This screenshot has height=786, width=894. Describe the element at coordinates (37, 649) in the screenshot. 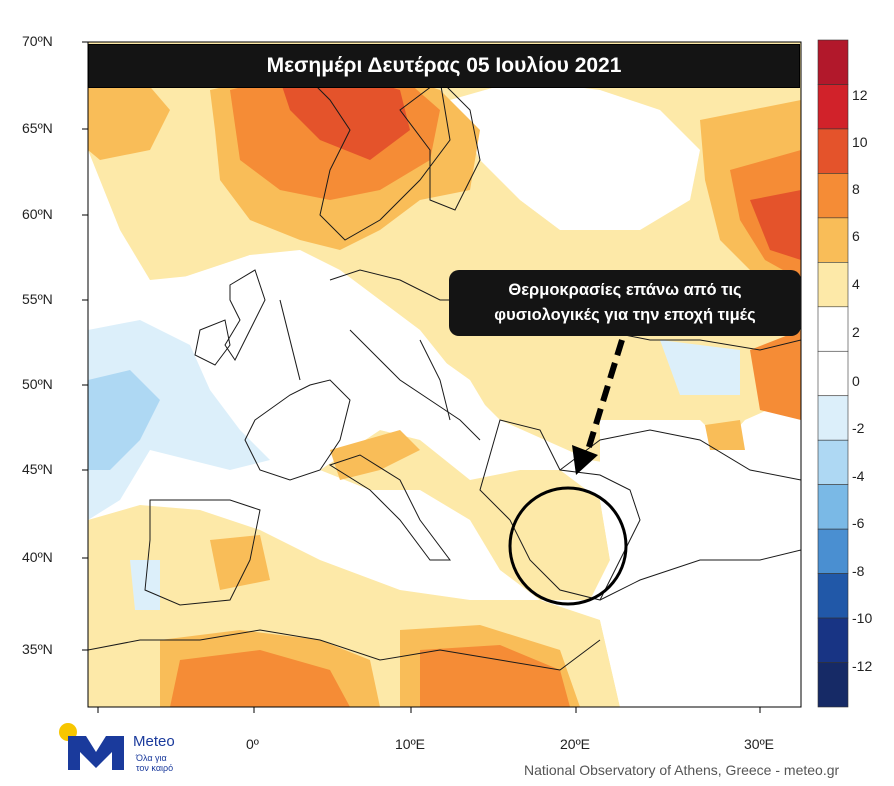

I see `lat-label-35: 35ºN` at that location.